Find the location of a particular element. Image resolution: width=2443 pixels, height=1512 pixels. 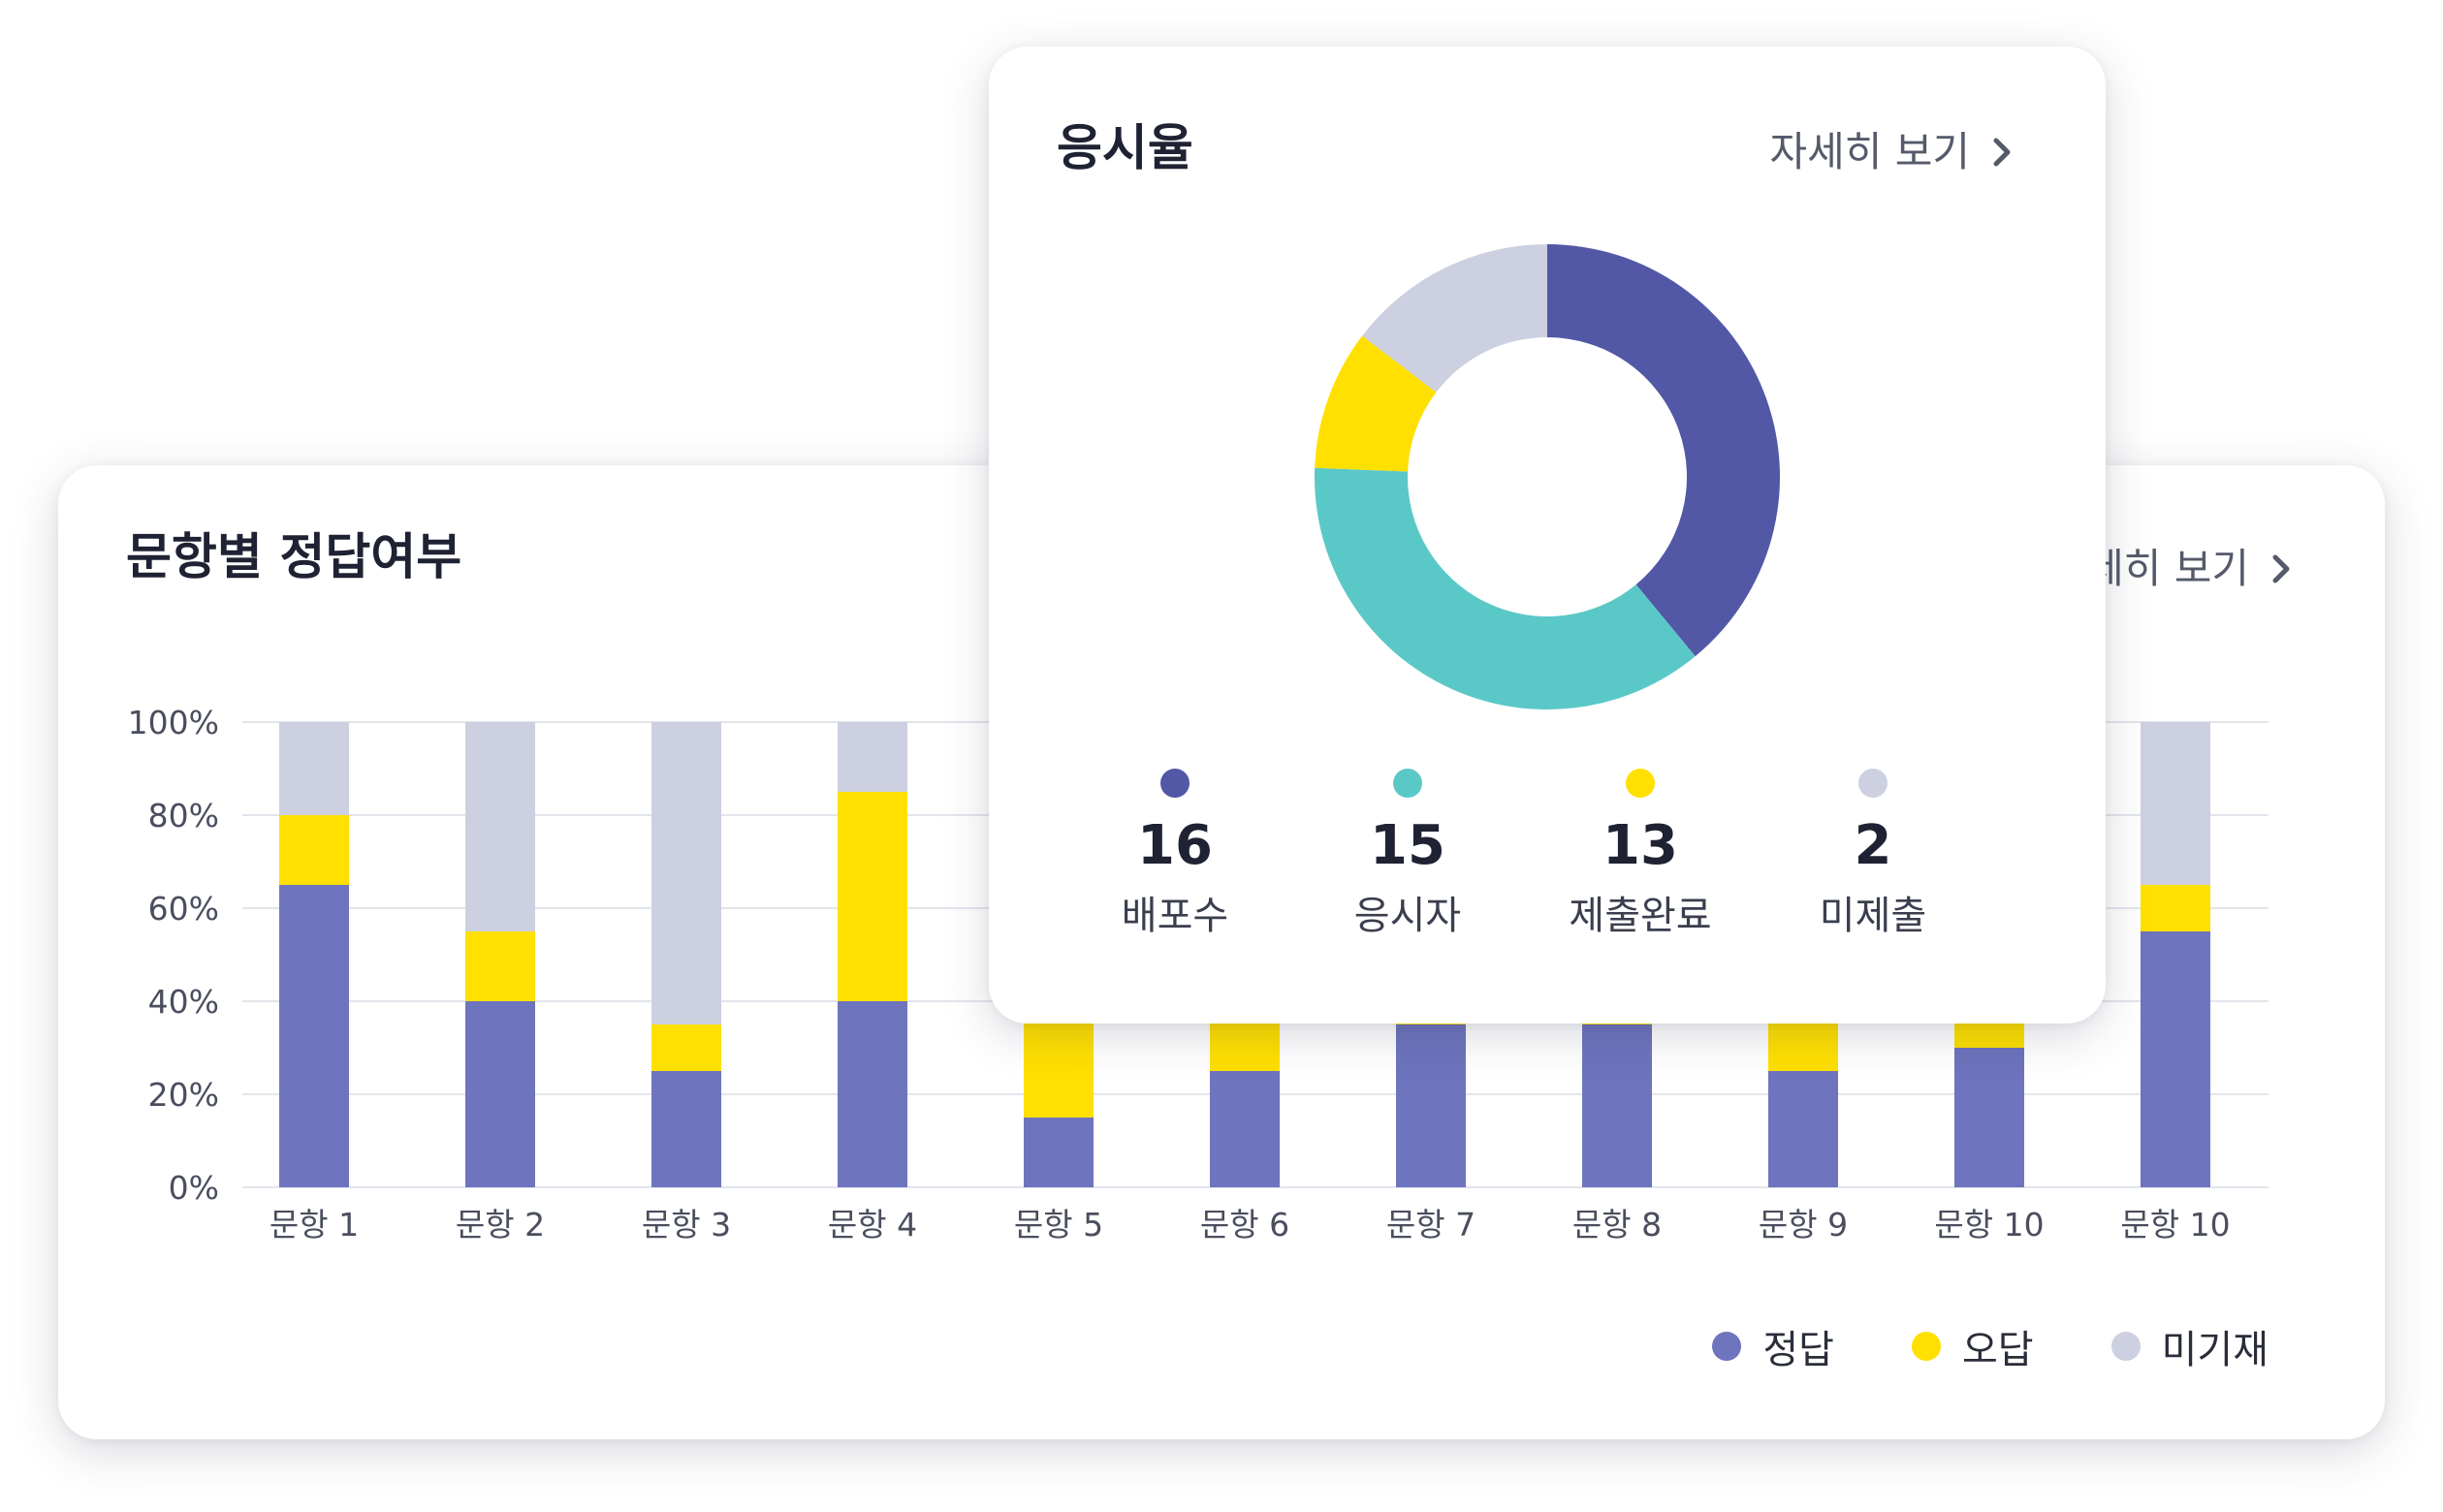

stat-not-submitted: 2 미제출 is located at coordinates (1873, 852).